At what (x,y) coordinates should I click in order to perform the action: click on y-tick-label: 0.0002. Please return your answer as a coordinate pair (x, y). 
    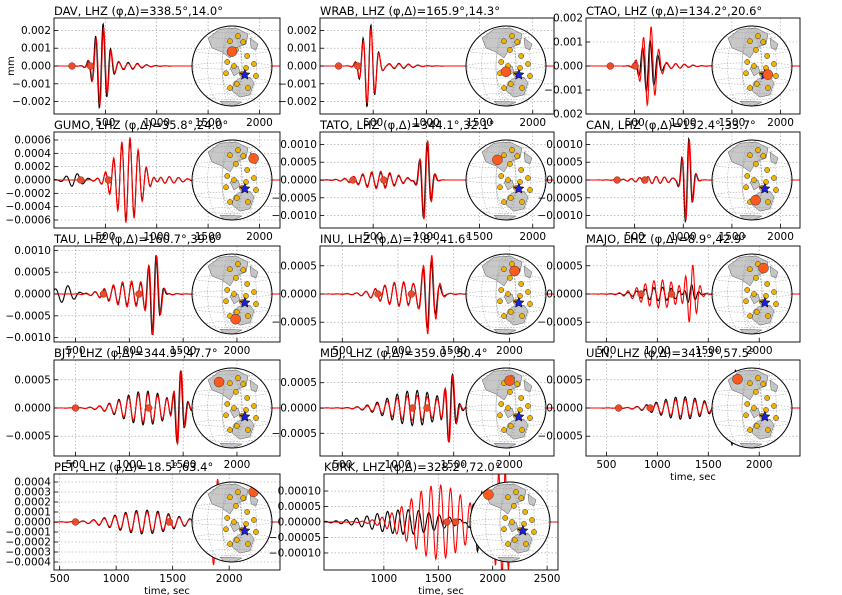
    Looking at the image, I should click on (32, 503).